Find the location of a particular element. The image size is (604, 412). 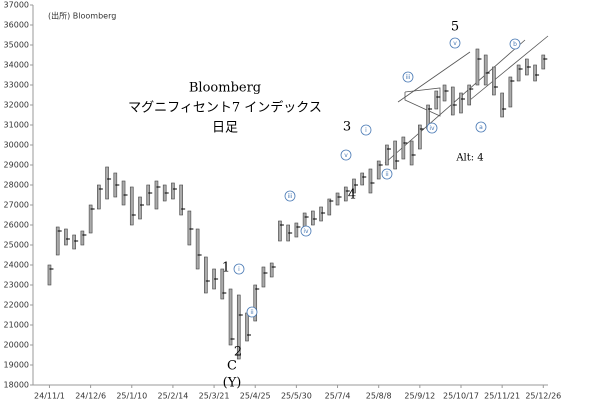

sub-wave-label: a is located at coordinates (481, 127).